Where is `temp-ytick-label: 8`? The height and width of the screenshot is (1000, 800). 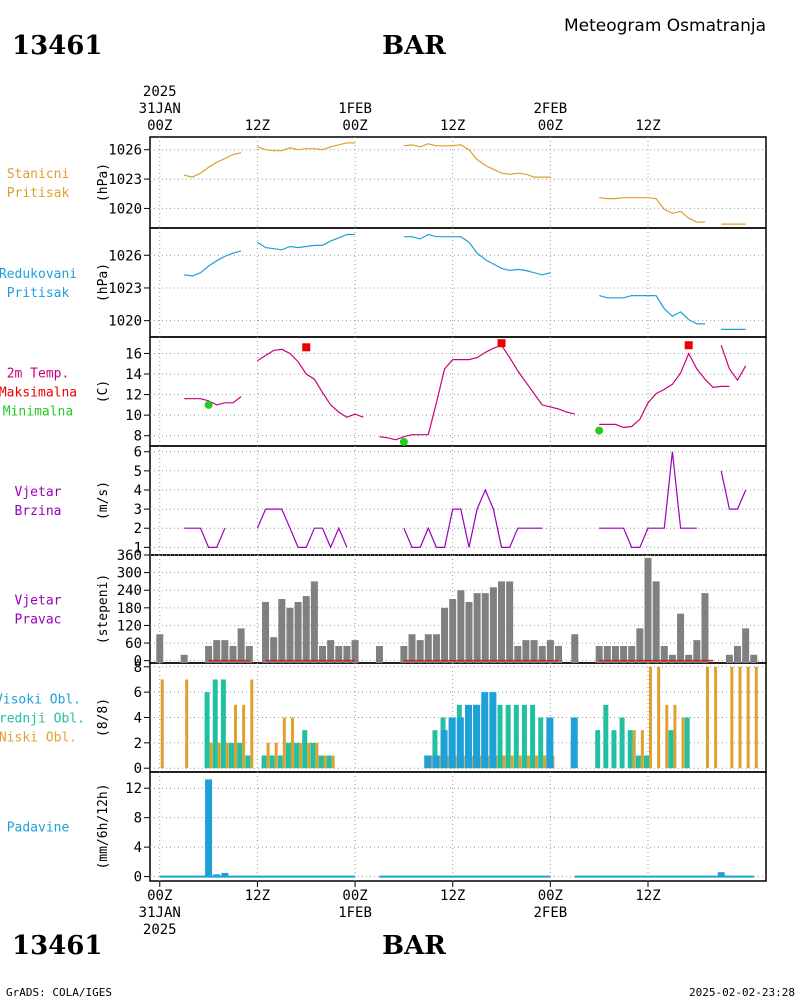 temp-ytick-label: 8 is located at coordinates (138, 437).